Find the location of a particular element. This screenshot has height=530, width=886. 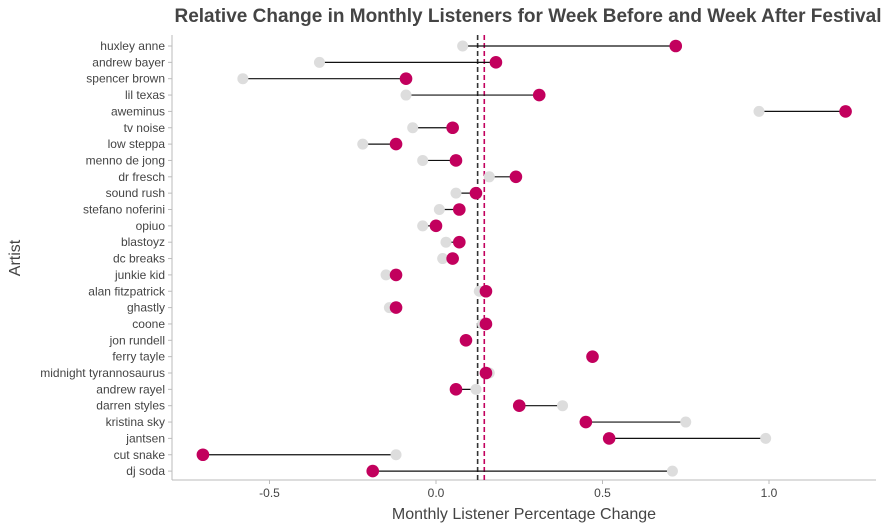

y-tick-label: sound rush is located at coordinates (135, 193).